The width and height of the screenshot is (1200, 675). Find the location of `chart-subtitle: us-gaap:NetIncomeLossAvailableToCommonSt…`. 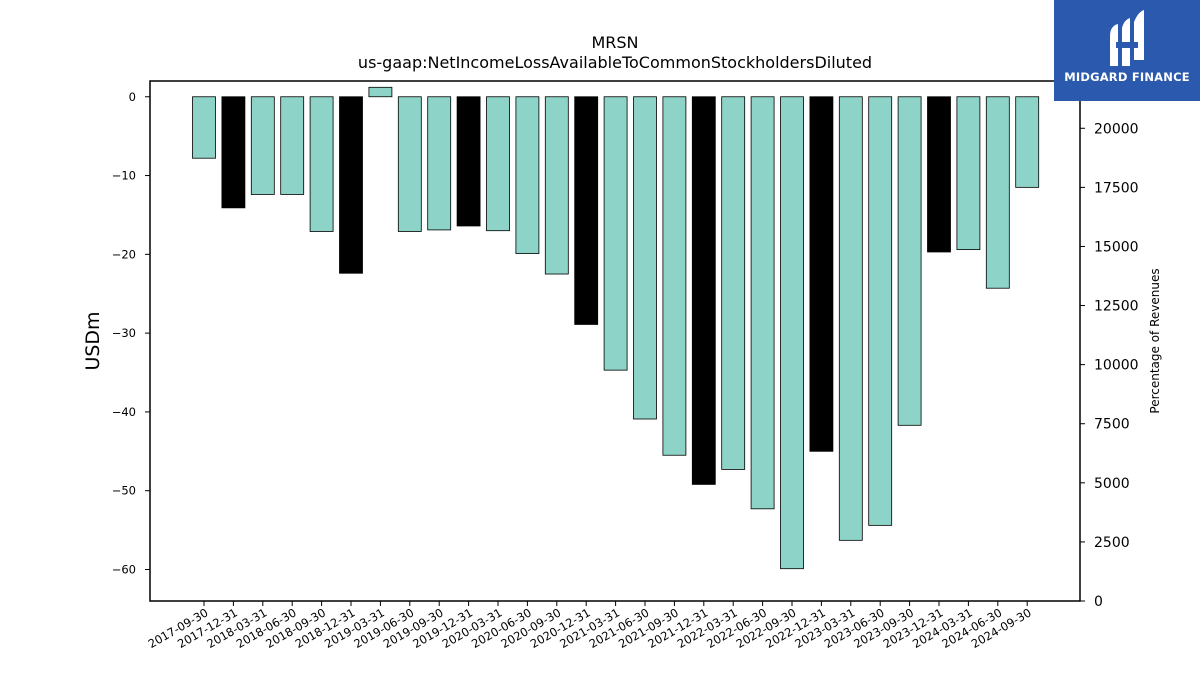

chart-subtitle: us-gaap:NetIncomeLossAvailableToCommonSt… is located at coordinates (615, 62).